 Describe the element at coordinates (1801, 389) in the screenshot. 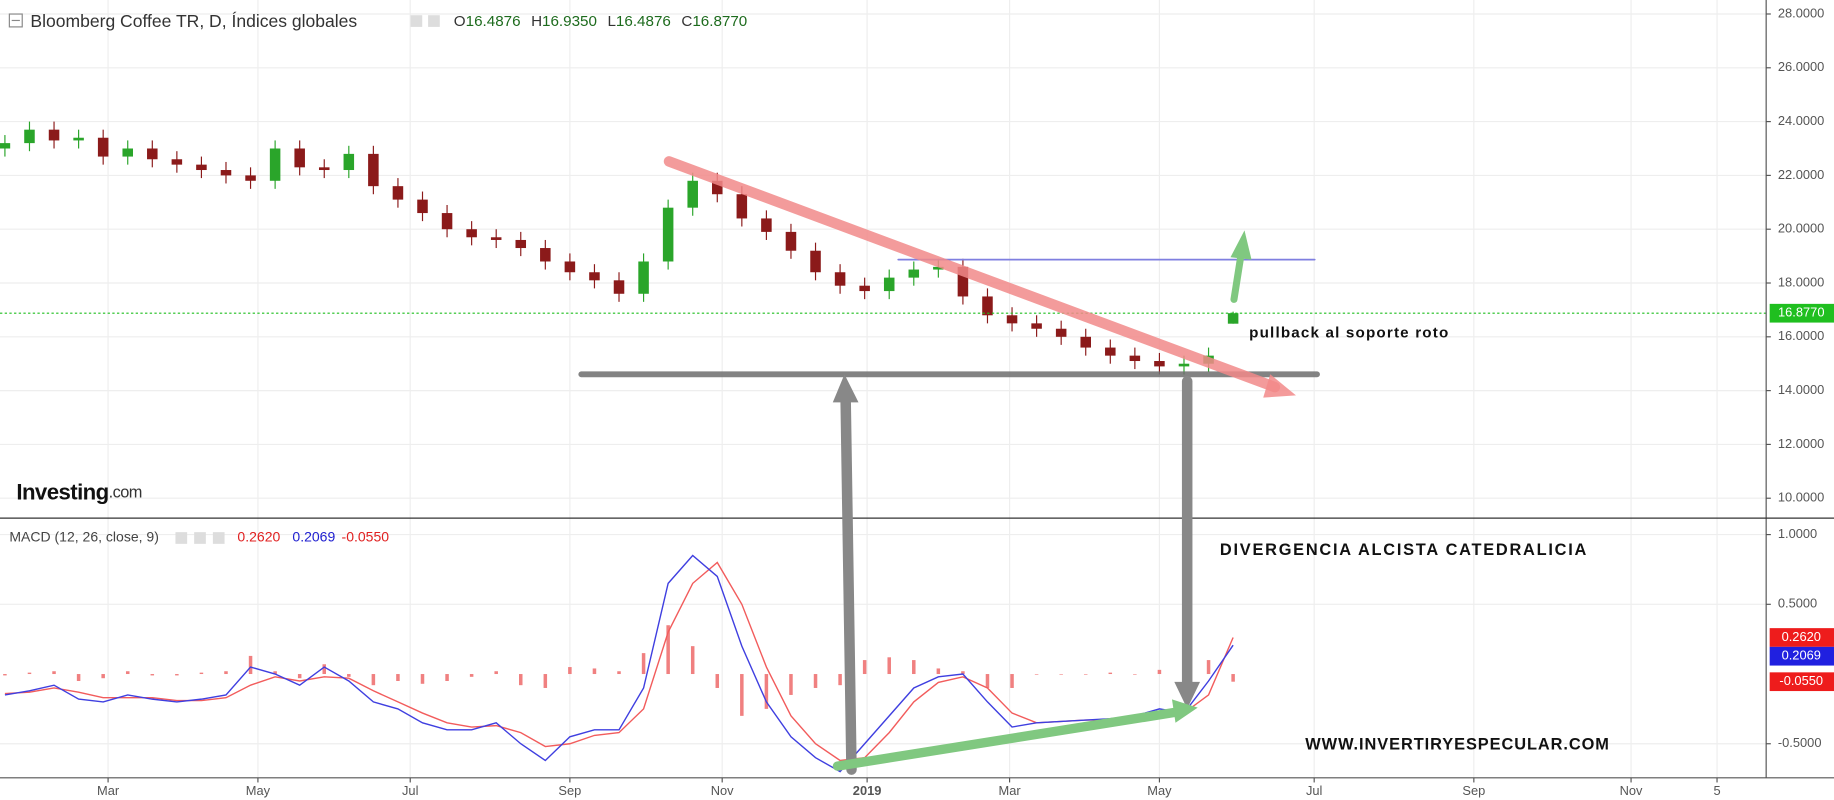

I see `y-tick-label: 14.0000` at that location.